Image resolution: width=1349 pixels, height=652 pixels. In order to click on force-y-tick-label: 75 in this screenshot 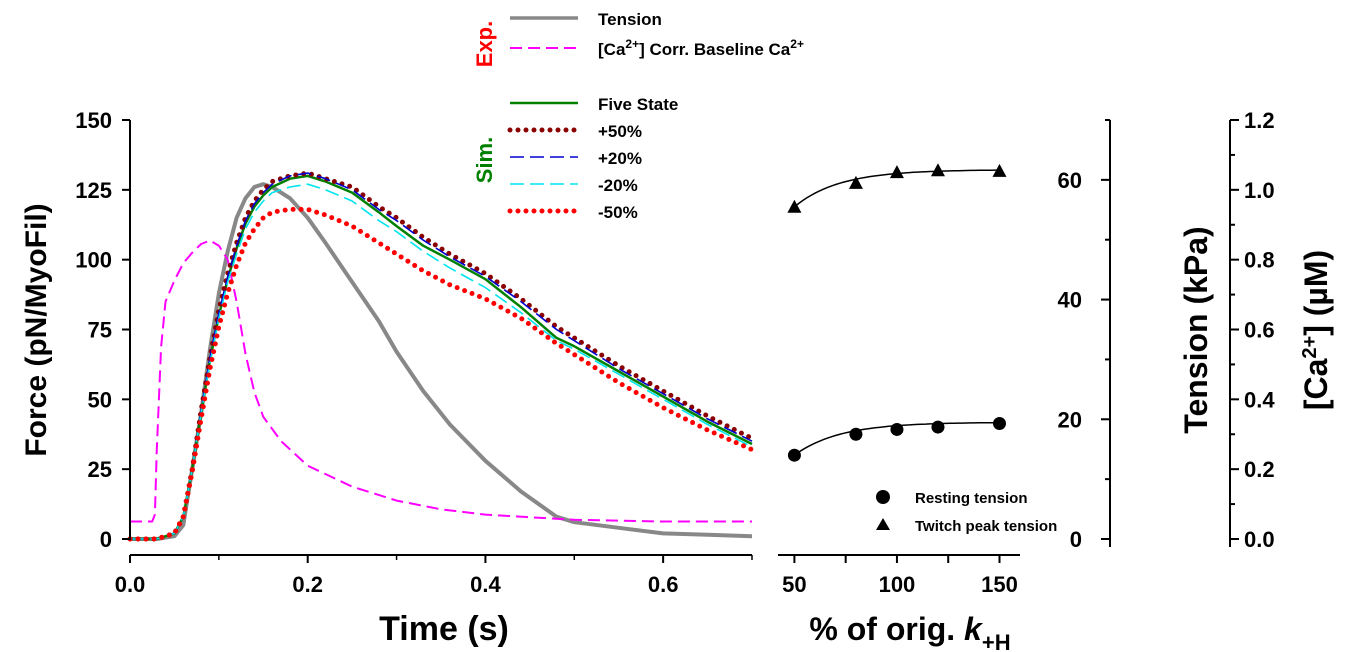, I will do `click(100, 330)`.